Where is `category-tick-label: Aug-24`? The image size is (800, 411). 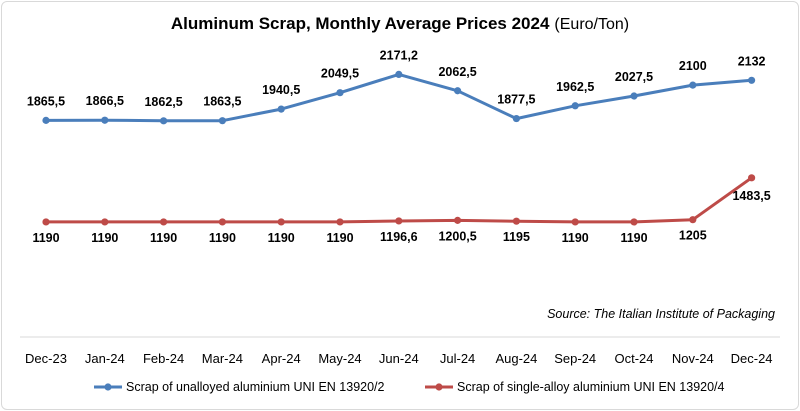 category-tick-label: Aug-24 is located at coordinates (516, 358).